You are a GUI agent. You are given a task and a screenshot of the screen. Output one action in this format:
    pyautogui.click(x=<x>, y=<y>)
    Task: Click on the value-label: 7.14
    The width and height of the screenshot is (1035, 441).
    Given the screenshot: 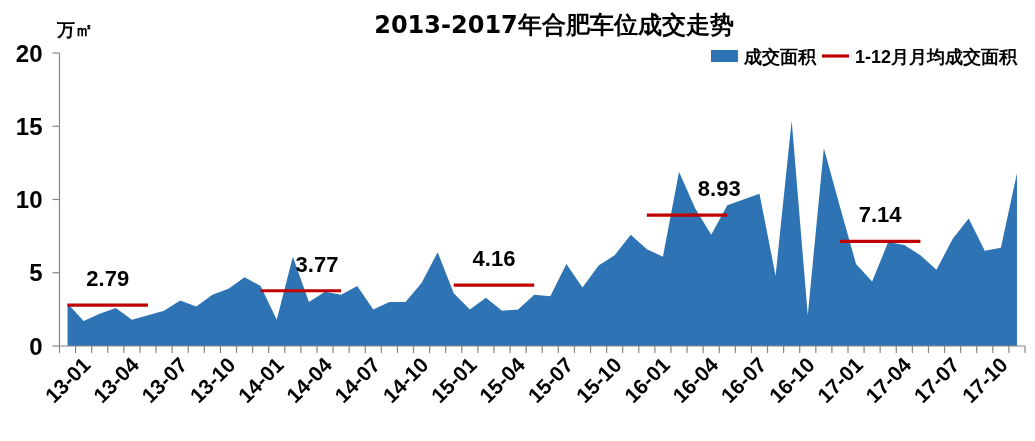 What is the action you would take?
    pyautogui.click(x=880, y=215)
    